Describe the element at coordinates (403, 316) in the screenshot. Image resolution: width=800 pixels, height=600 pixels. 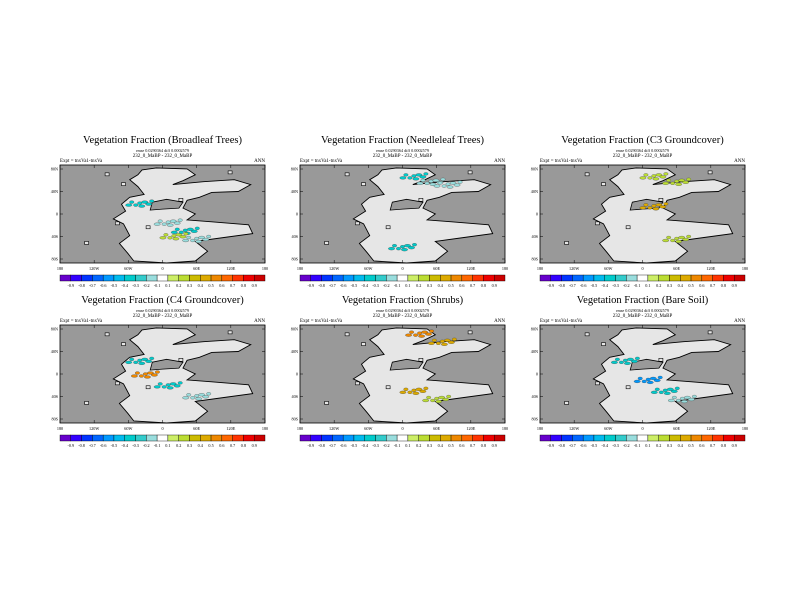
I see `stats-line: 232_0_MaBP - 232_0_MaBP` at that location.